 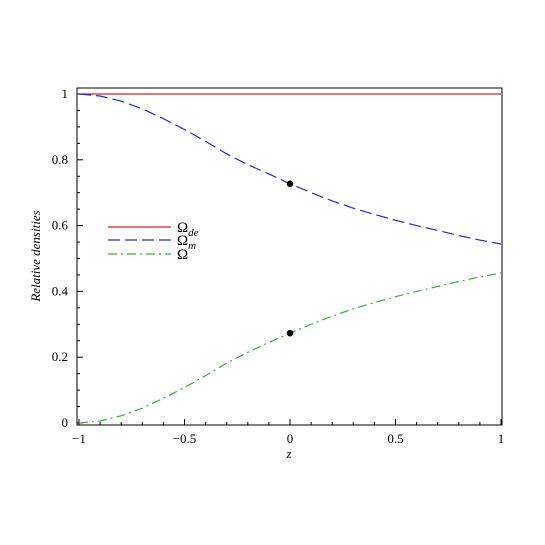 I want to click on x-tick-label: 0.5, so click(x=395, y=438).